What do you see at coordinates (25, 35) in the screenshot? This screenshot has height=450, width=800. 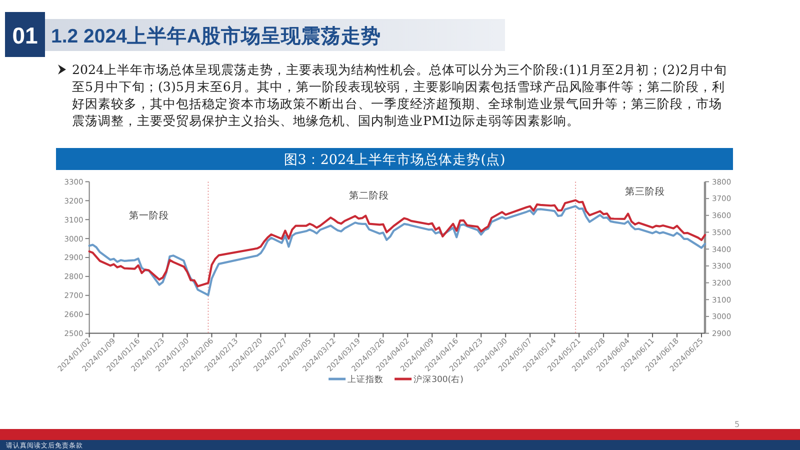 I see `text: 01` at bounding box center [25, 35].